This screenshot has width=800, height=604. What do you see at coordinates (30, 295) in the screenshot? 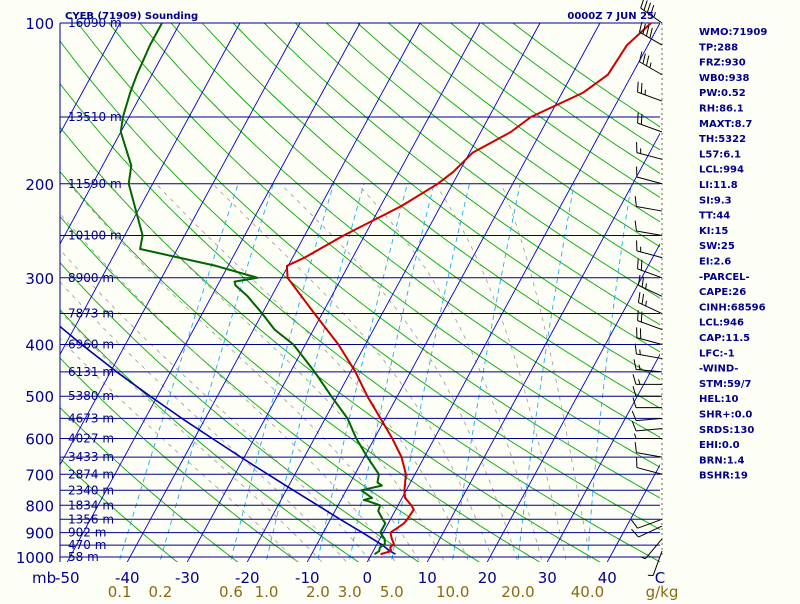
I see `isotherm` at bounding box center [30, 295].